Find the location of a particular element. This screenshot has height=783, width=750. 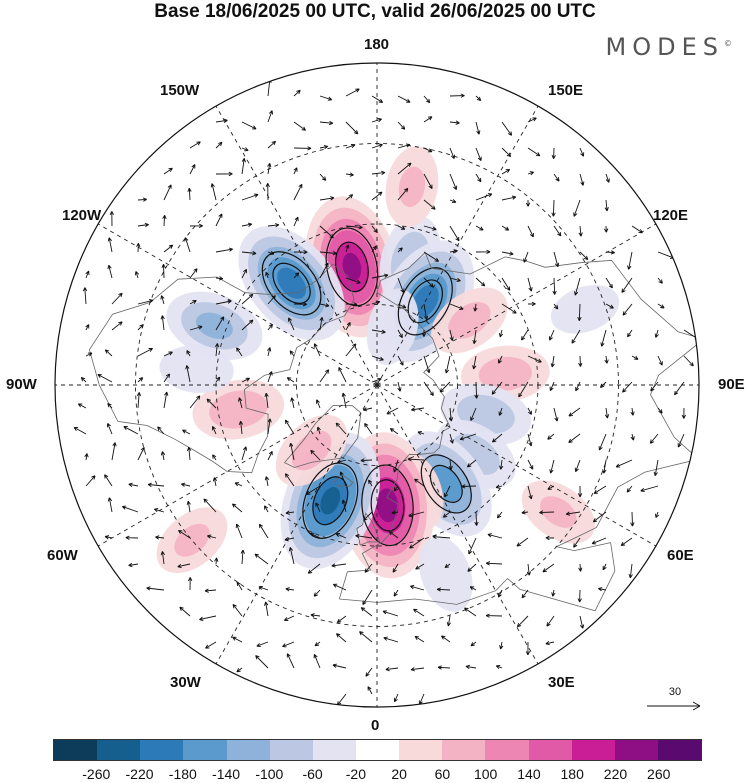

coastline is located at coordinates (368, 529).